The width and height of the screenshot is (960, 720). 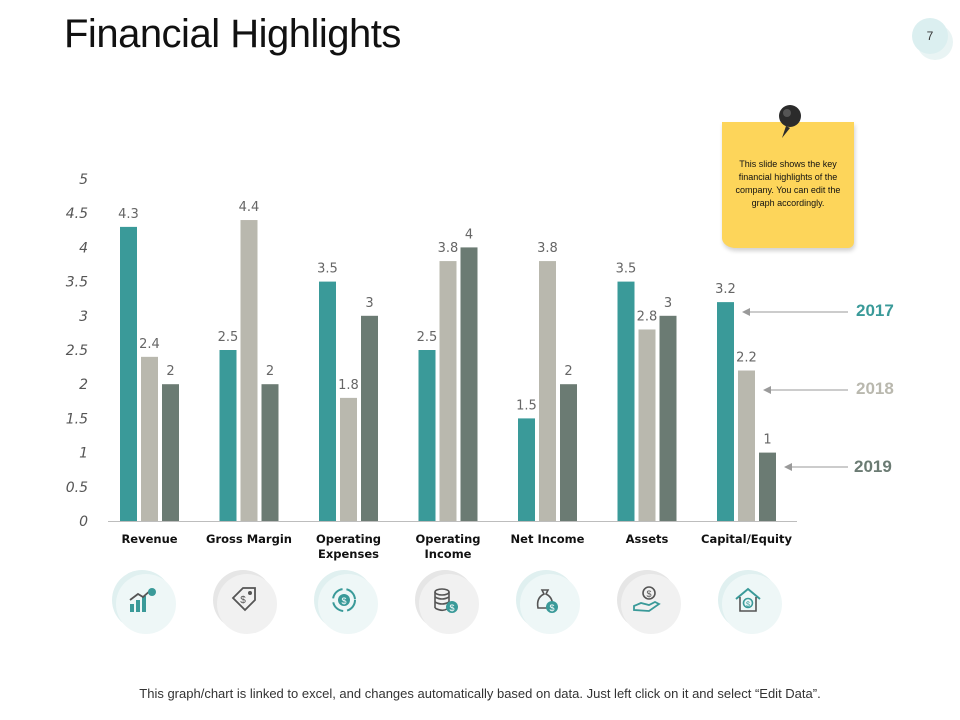 What do you see at coordinates (668, 418) in the screenshot?
I see `bar-2019-assets` at bounding box center [668, 418].